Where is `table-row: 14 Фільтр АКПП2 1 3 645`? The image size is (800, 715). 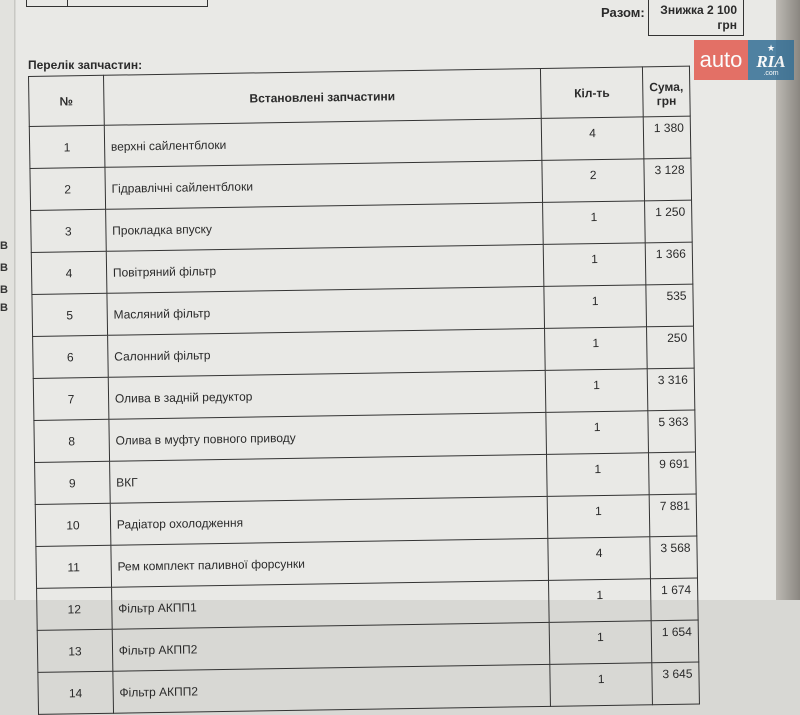
table-row: 14 Фільтр АКПП2 1 3 645 is located at coordinates (368, 688).